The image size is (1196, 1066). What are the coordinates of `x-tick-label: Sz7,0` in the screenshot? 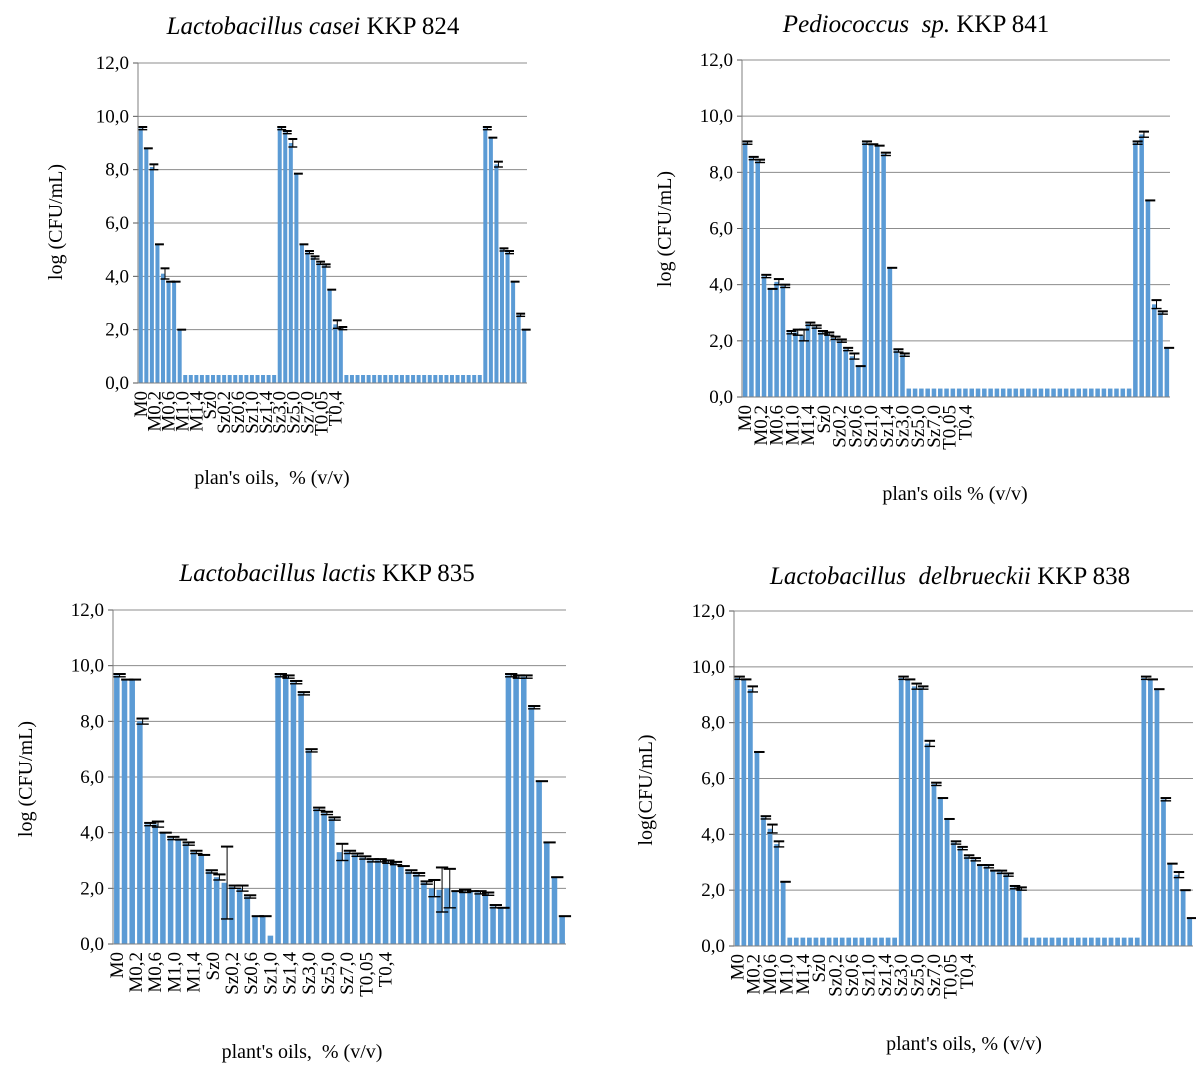 It's located at (934, 426).